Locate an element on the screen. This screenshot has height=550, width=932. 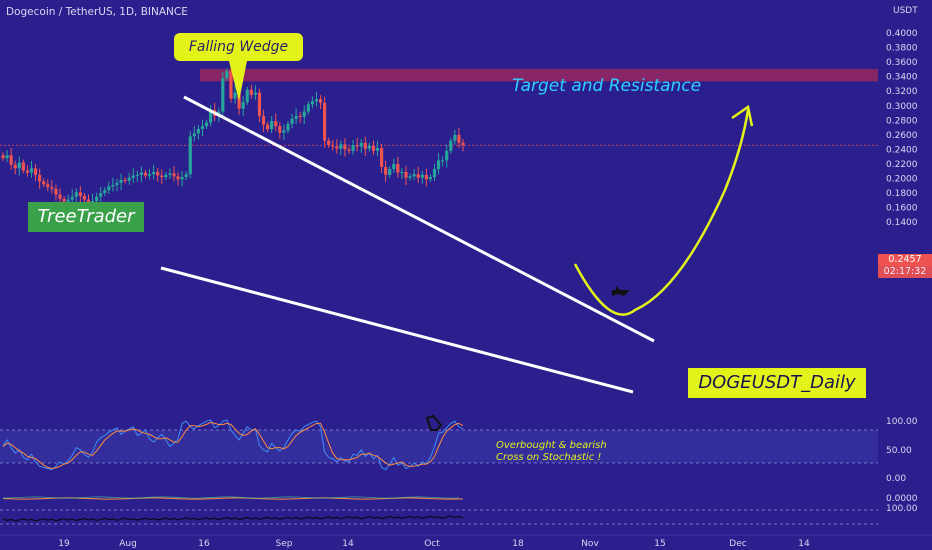
time-tick-label: Dec is located at coordinates (737, 544).